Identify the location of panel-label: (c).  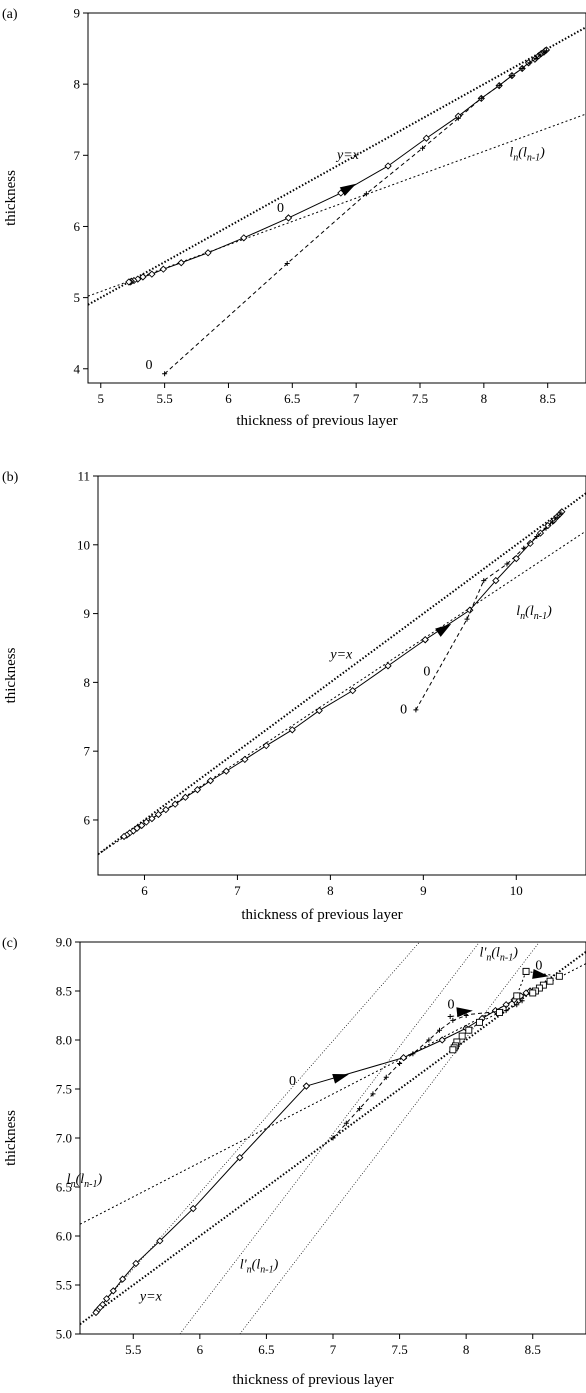
(10, 943).